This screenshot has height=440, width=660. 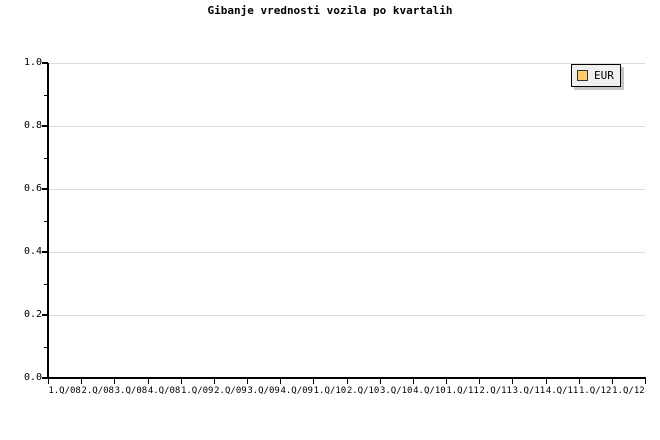 I want to click on x-axis-tick-label: 3.Q/08, so click(x=131, y=391).